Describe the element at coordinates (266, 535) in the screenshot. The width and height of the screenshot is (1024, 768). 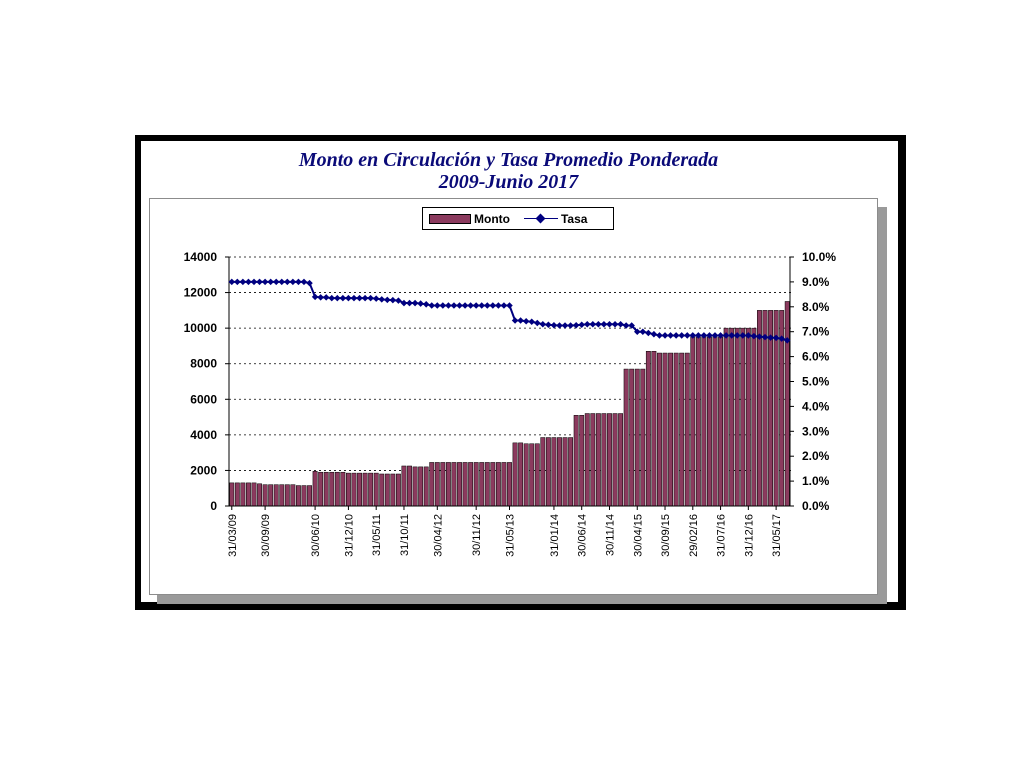
I see `x-tick-label: 30/09/09` at that location.